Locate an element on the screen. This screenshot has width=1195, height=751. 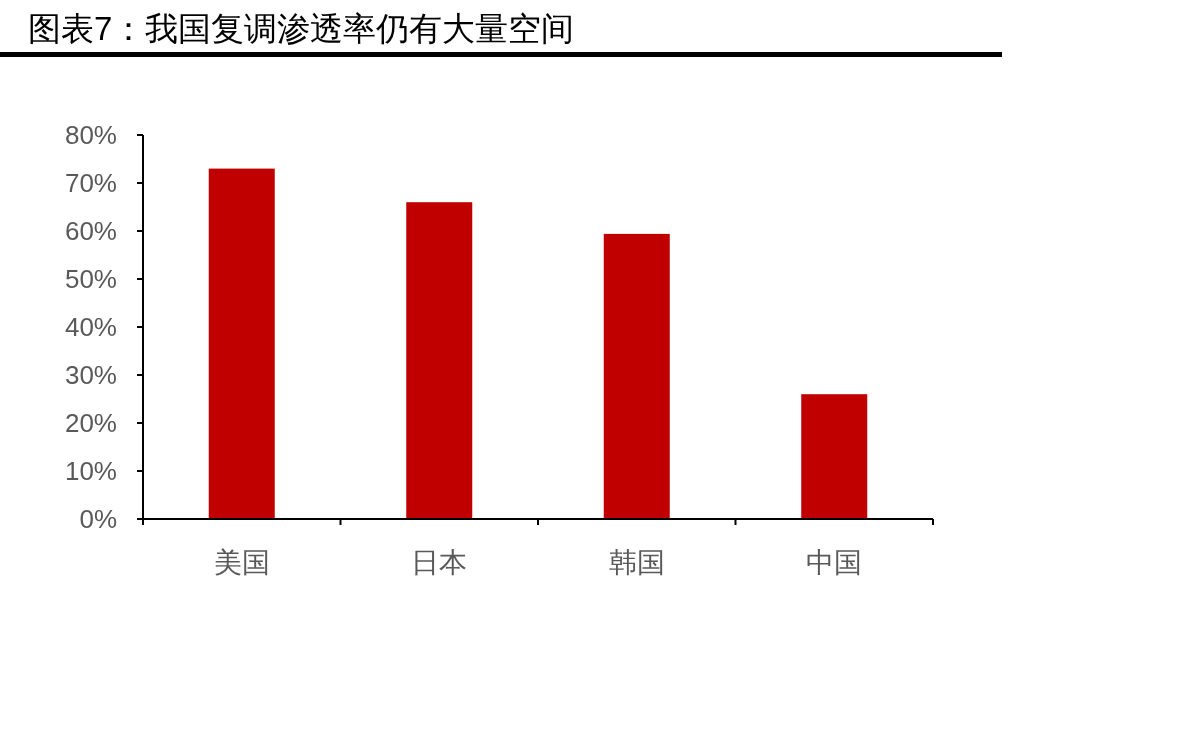
y-tick-label: 20% is located at coordinates (90, 423).